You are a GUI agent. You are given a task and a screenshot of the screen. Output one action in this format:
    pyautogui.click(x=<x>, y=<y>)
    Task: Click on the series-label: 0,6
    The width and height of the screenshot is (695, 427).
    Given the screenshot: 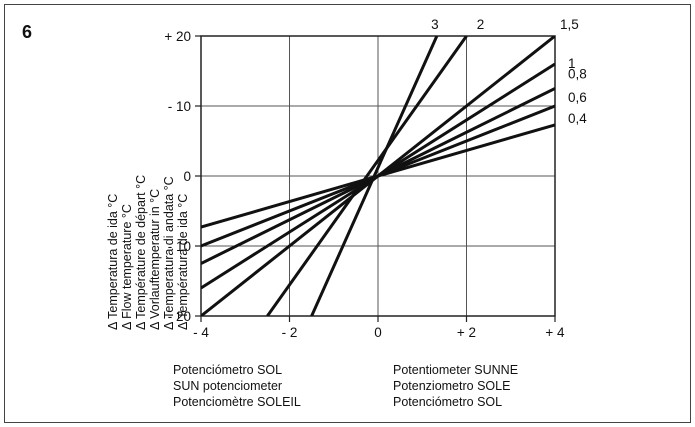 What is the action you would take?
    pyautogui.click(x=577, y=97)
    